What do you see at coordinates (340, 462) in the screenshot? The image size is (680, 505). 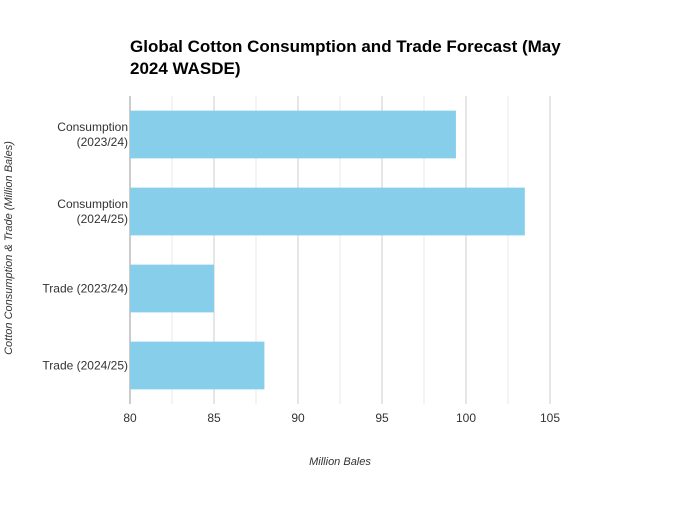 I see `x-axis-label: Million Bales` at bounding box center [340, 462].